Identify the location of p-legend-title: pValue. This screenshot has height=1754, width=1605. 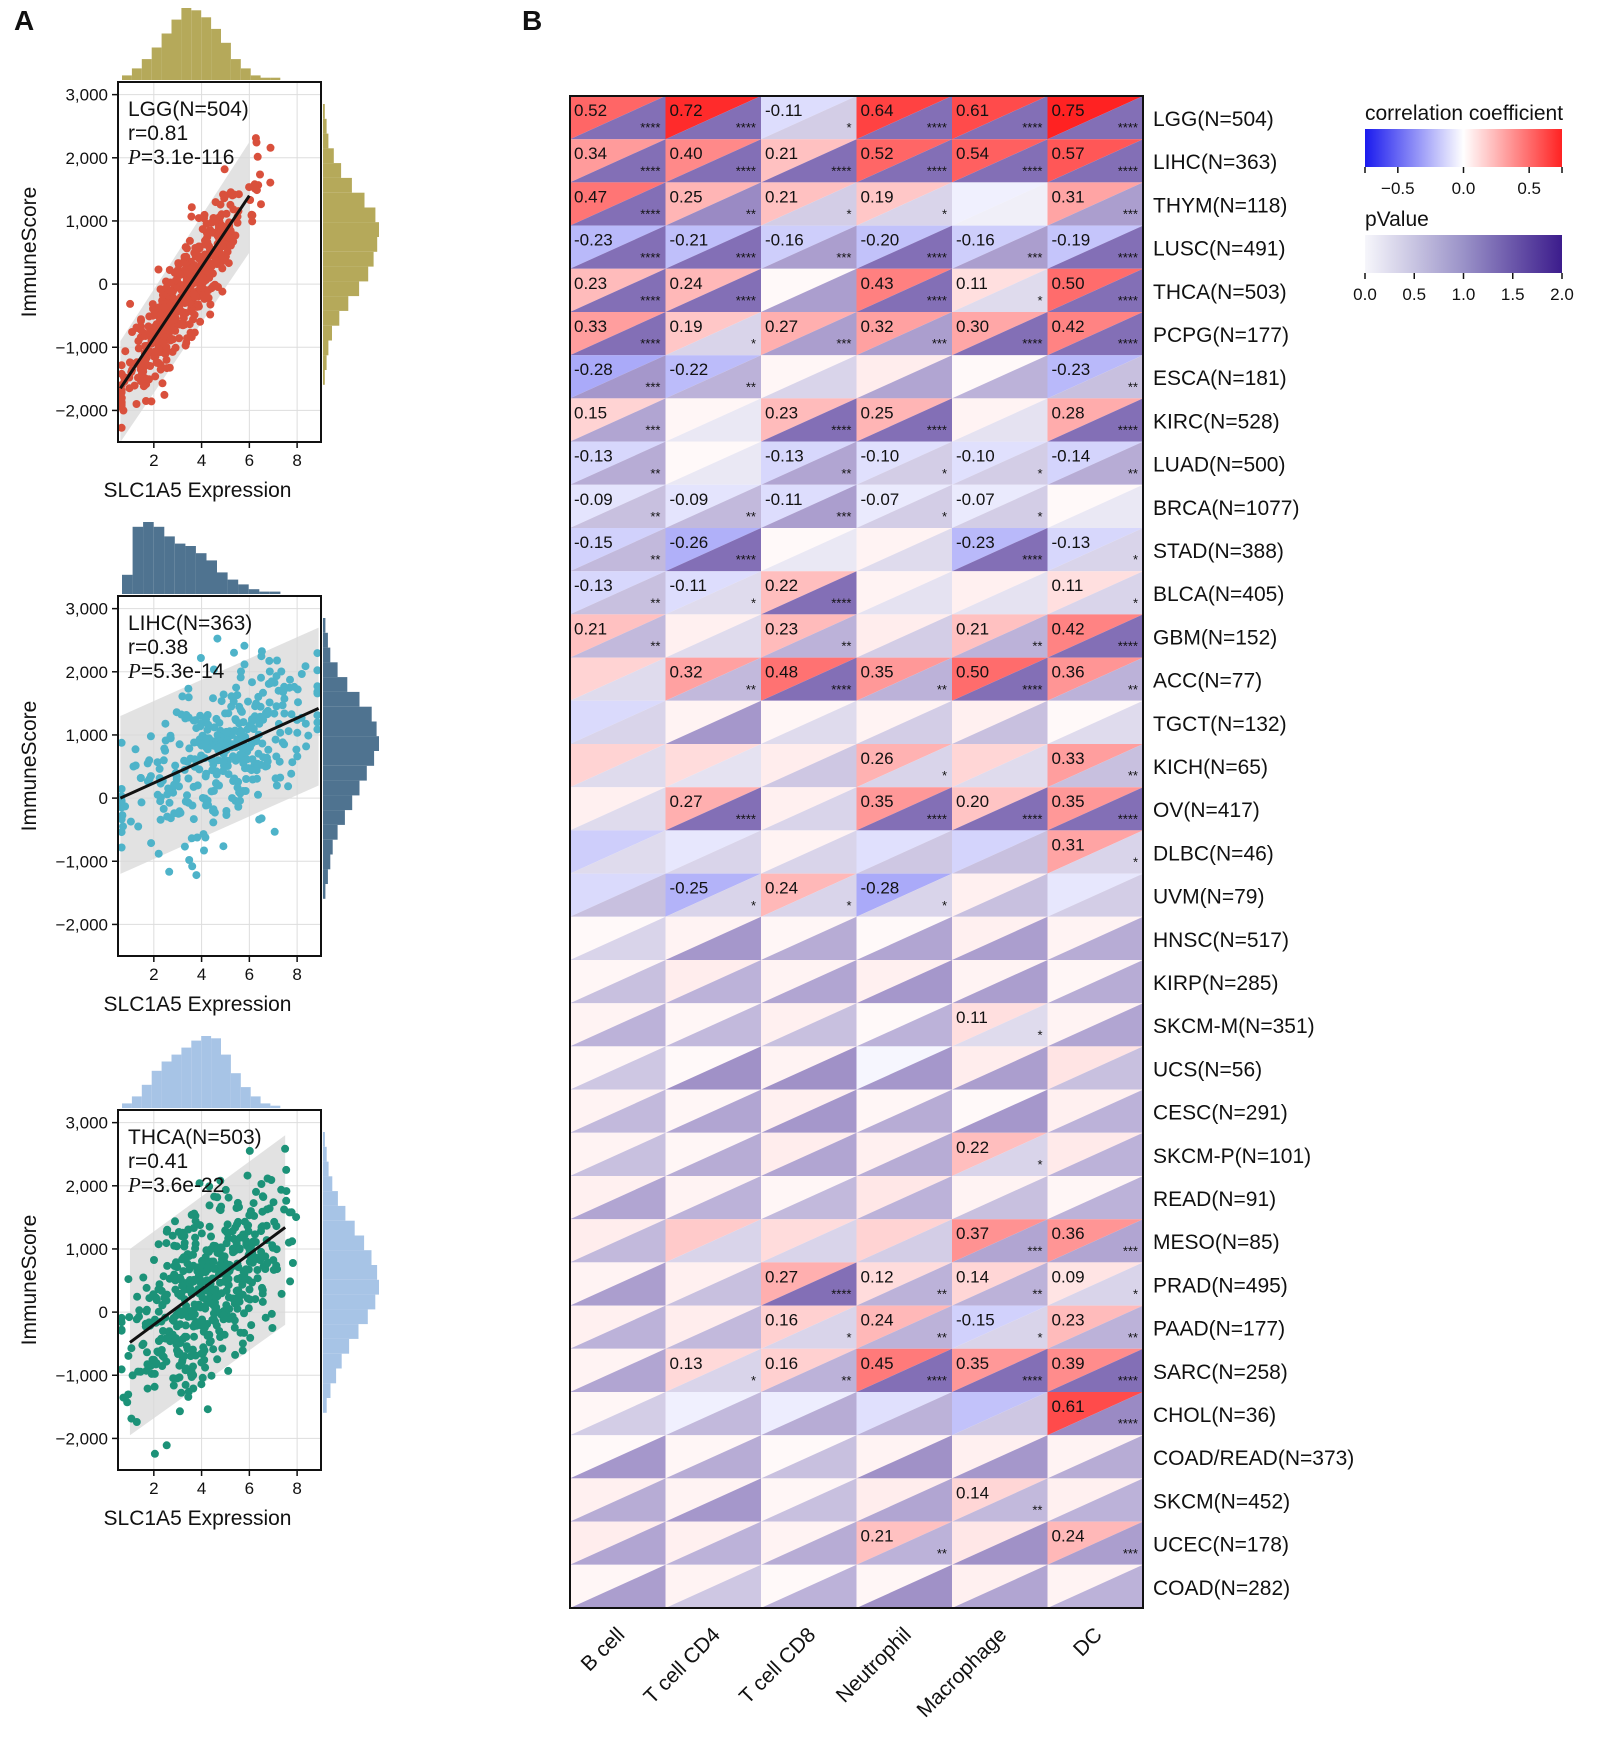
(1397, 219).